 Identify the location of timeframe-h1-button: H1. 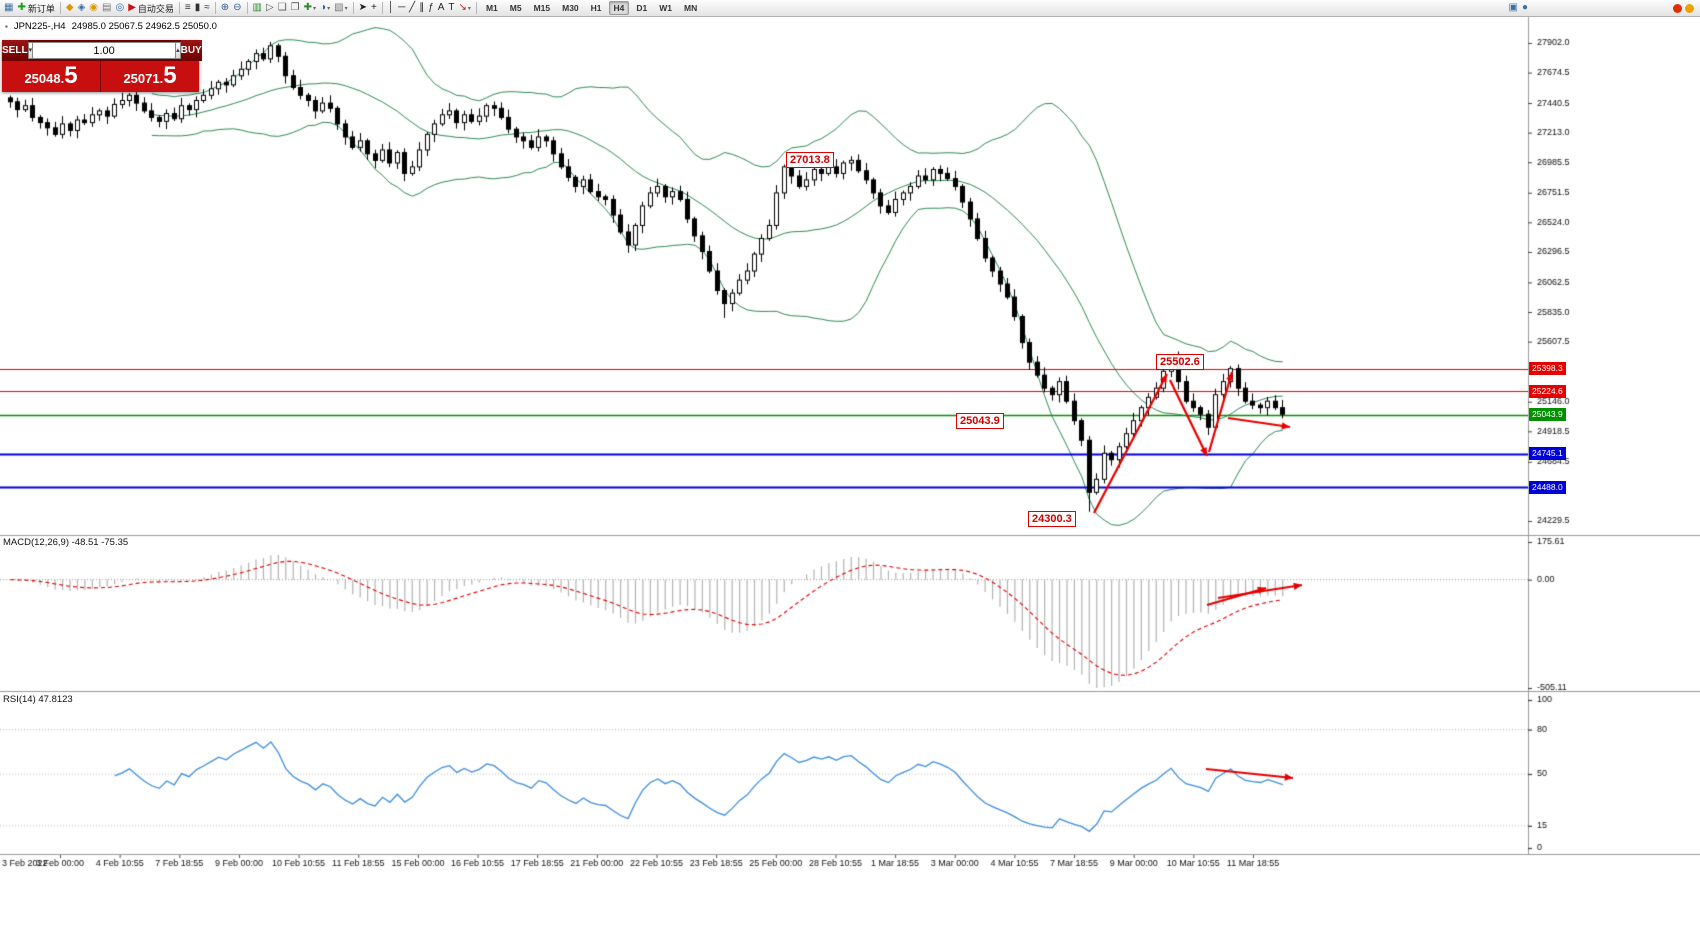
(596, 8).